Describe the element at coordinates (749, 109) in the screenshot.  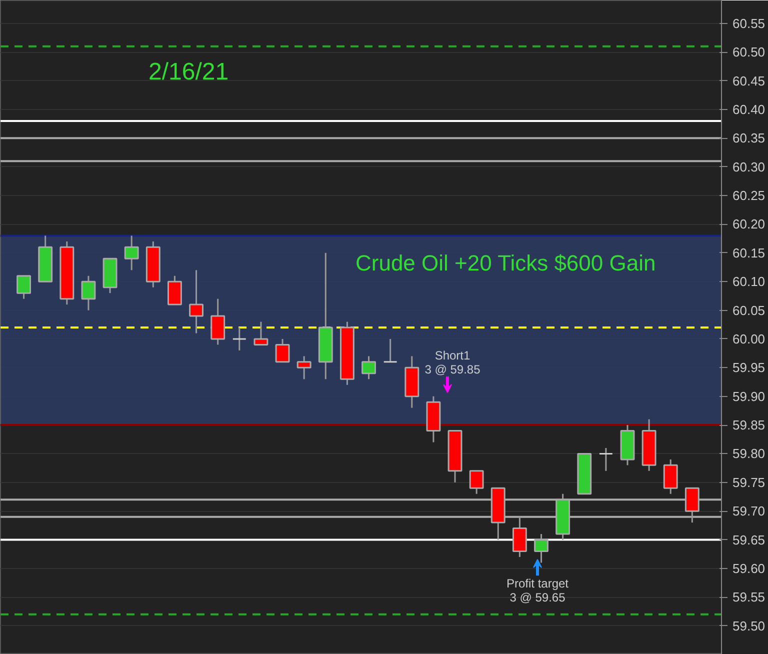
I see `y-tick-label: 60.40` at that location.